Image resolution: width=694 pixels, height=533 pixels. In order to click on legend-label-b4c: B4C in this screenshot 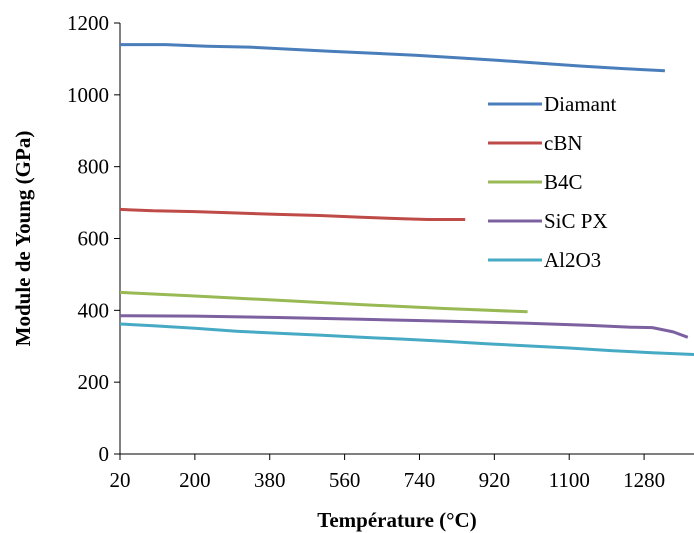, I will do `click(563, 182)`.